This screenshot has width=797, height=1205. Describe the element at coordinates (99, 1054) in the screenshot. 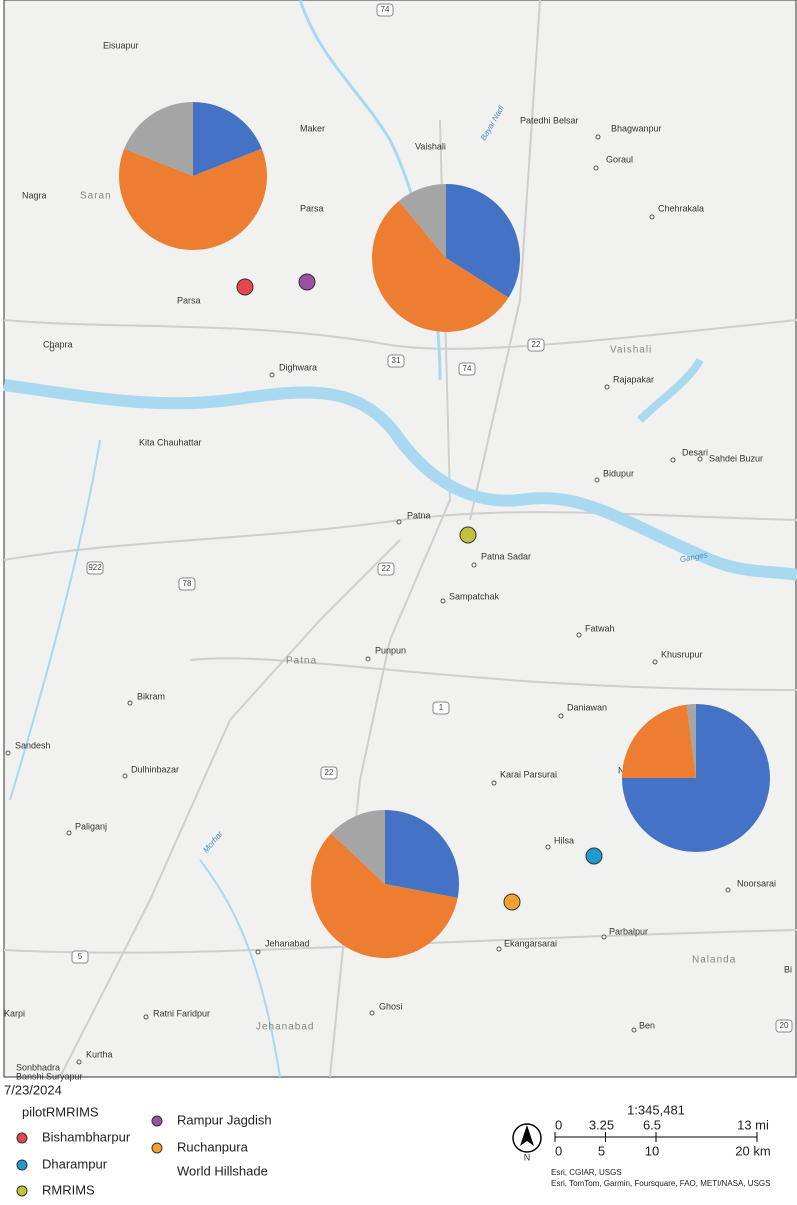

I see `place-label: Kurtha` at that location.